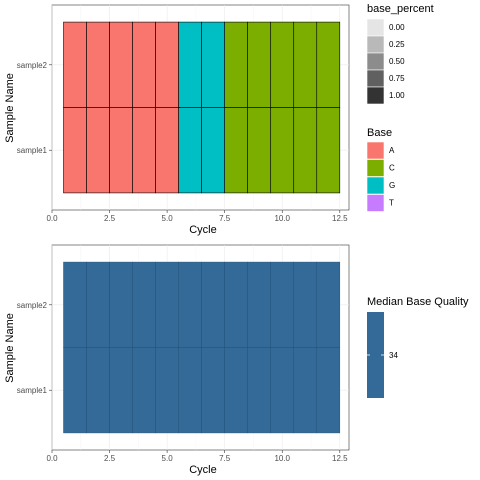 The width and height of the screenshot is (480, 480). I want to click on legend-fill-label: C, so click(392, 168).